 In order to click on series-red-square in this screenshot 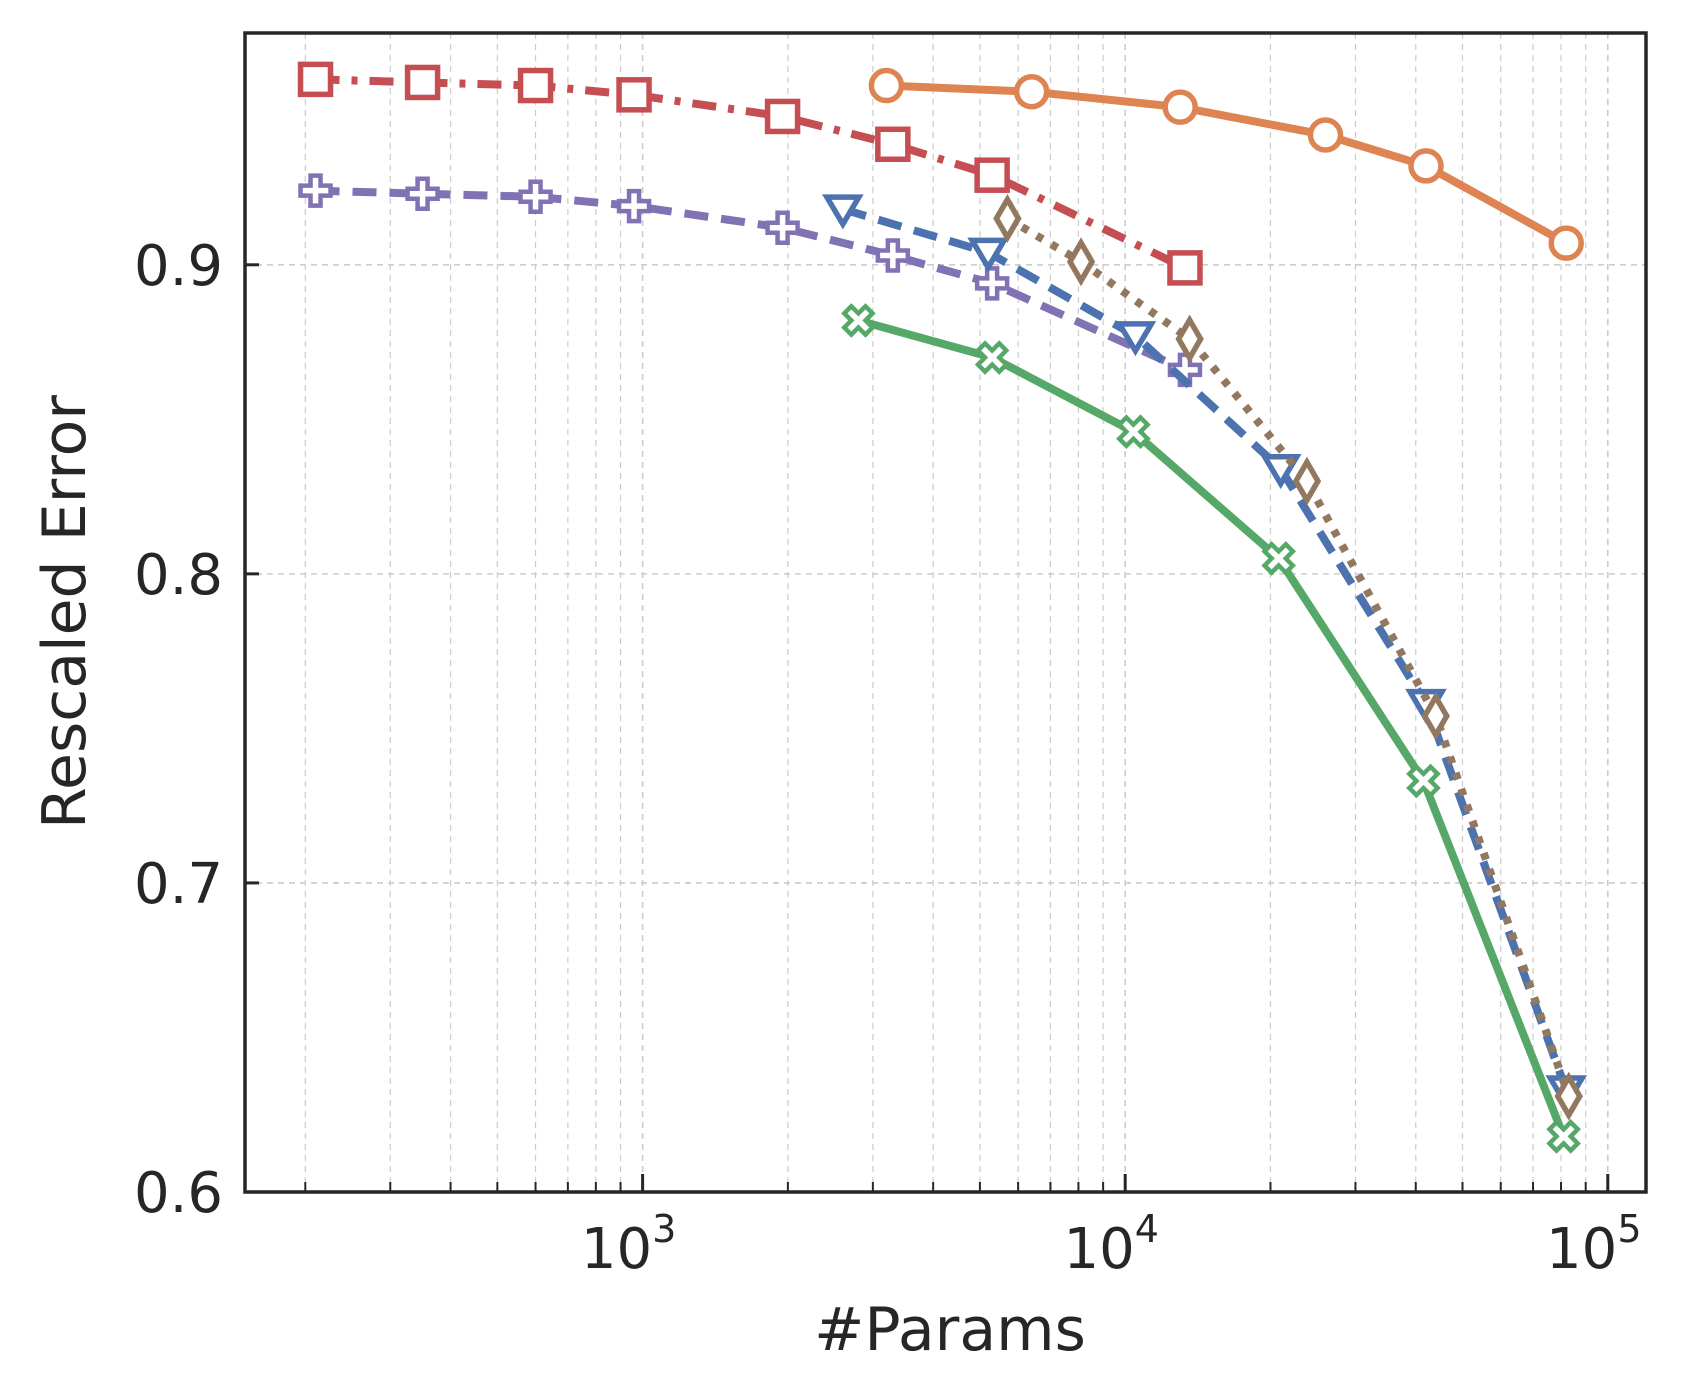, I will do `click(750, 173)`.